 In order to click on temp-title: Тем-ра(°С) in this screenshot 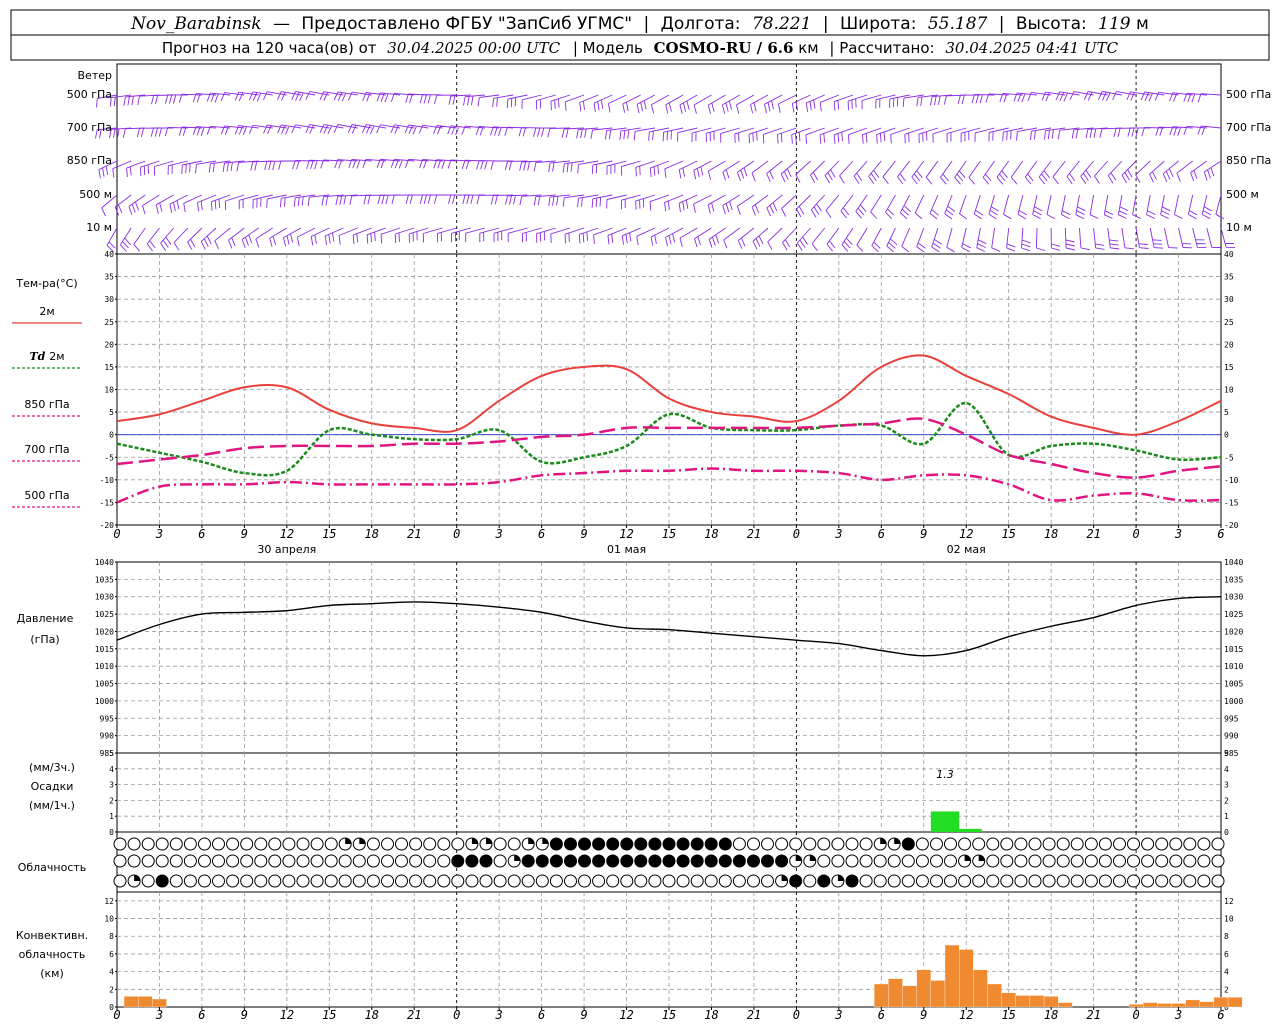, I will do `click(46, 283)`.